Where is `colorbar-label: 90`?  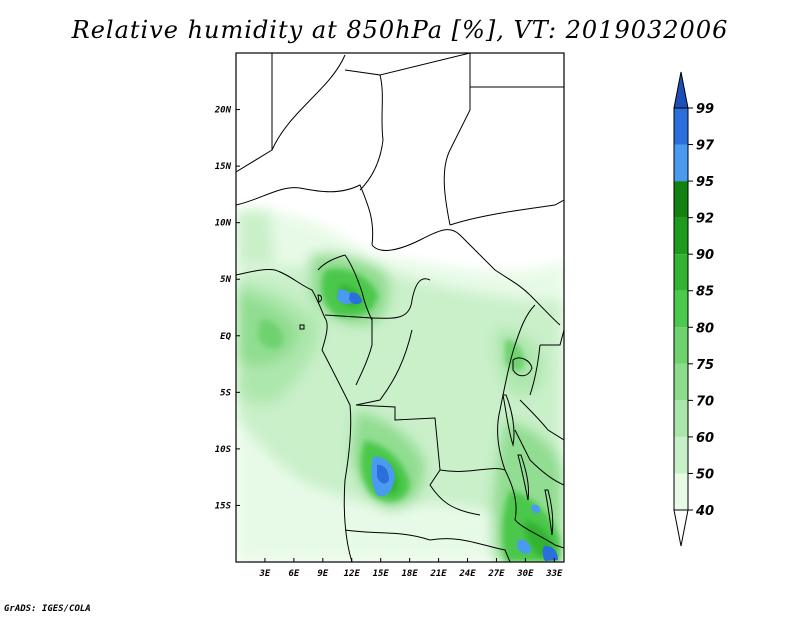 colorbar-label: 90 is located at coordinates (705, 255).